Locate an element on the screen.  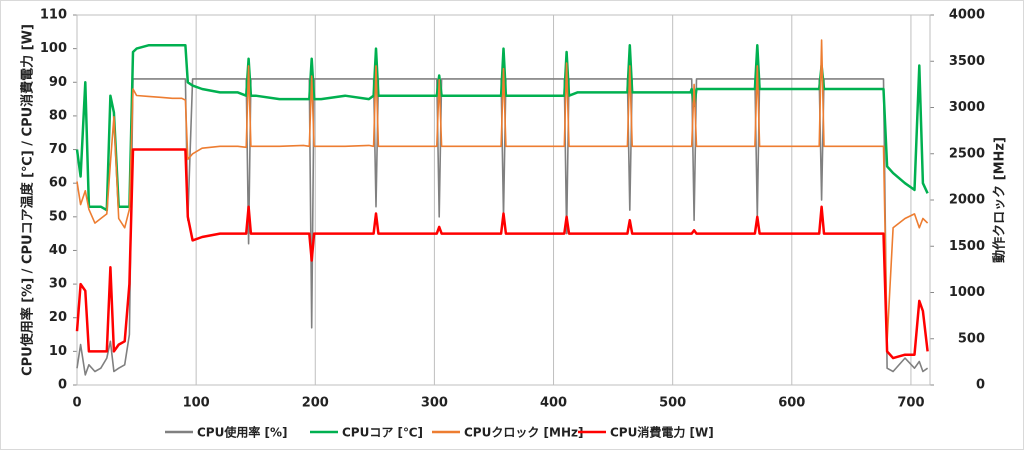
y-tick-label: 90 is located at coordinates (58, 82).